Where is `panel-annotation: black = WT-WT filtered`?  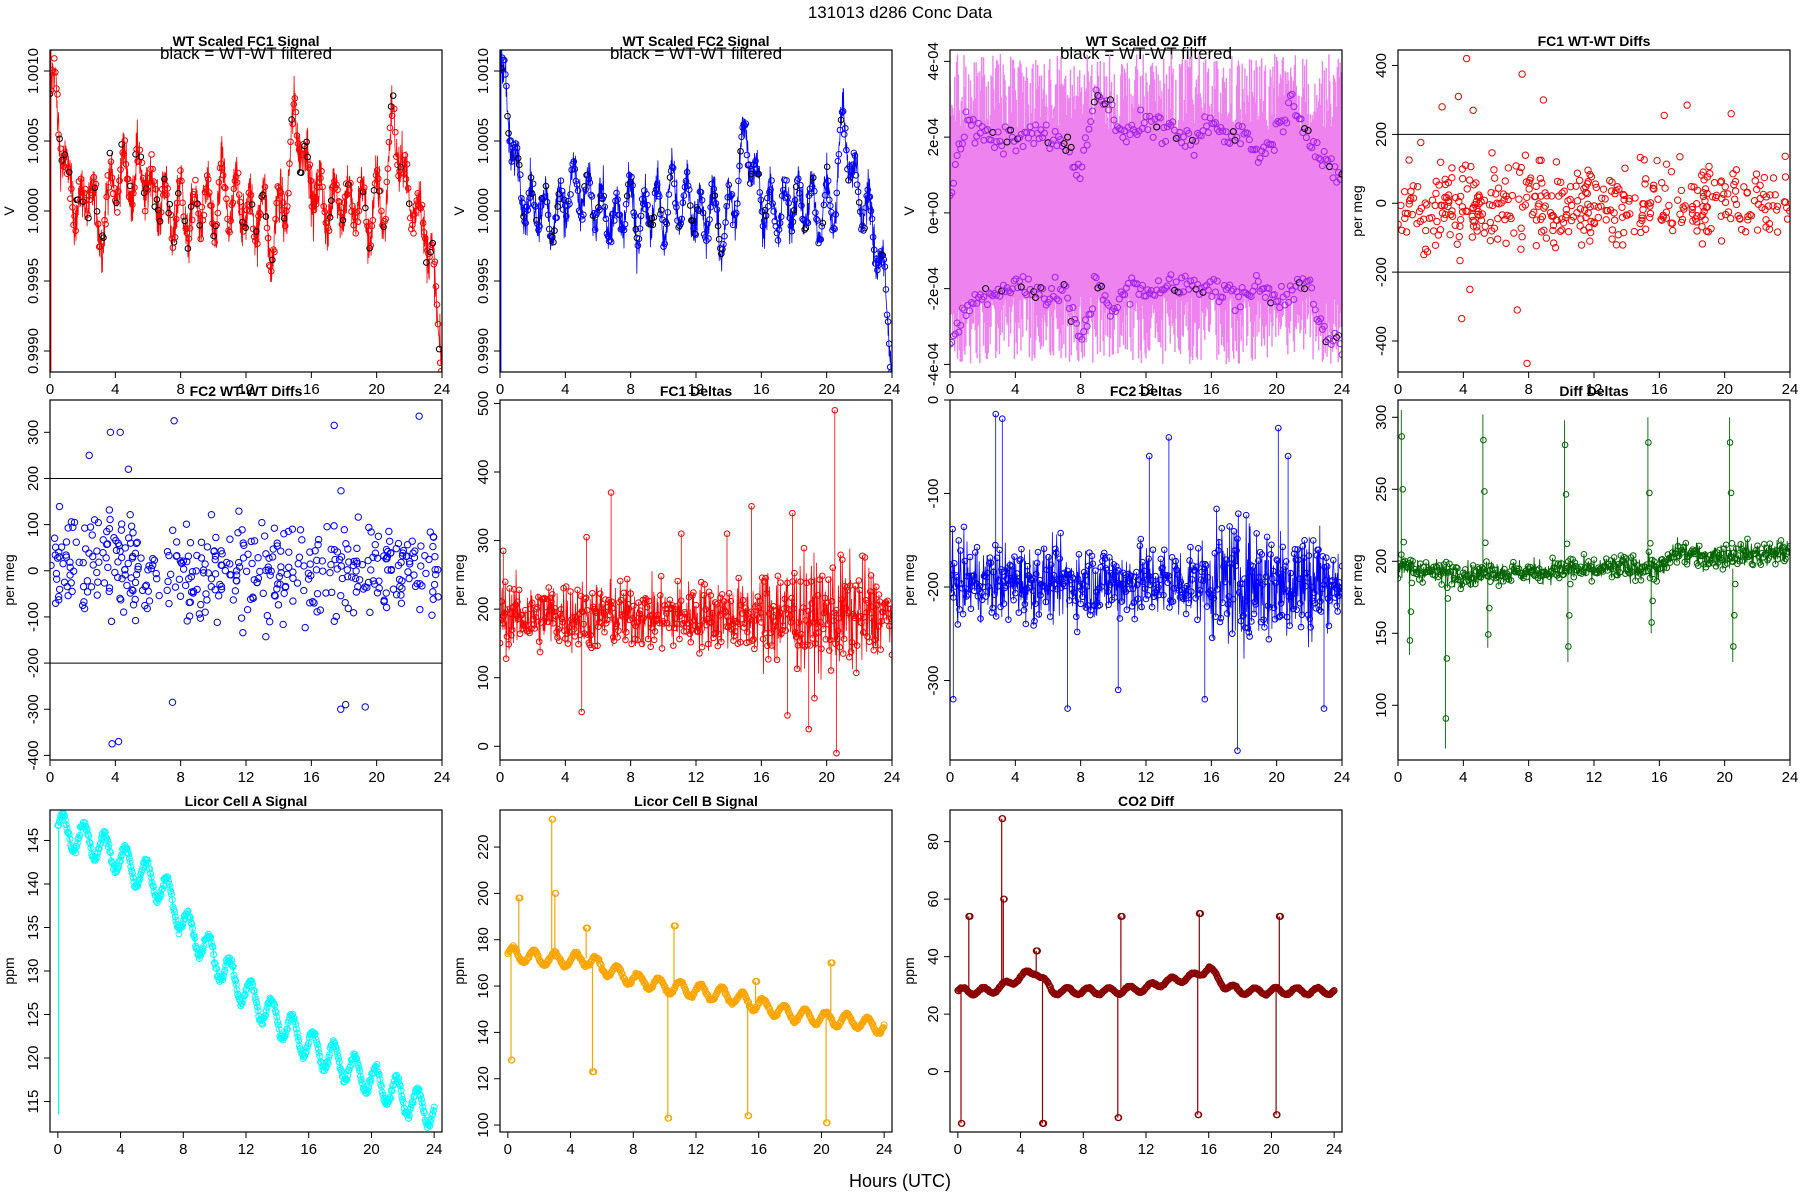
panel-annotation: black = WT-WT filtered is located at coordinates (696, 53).